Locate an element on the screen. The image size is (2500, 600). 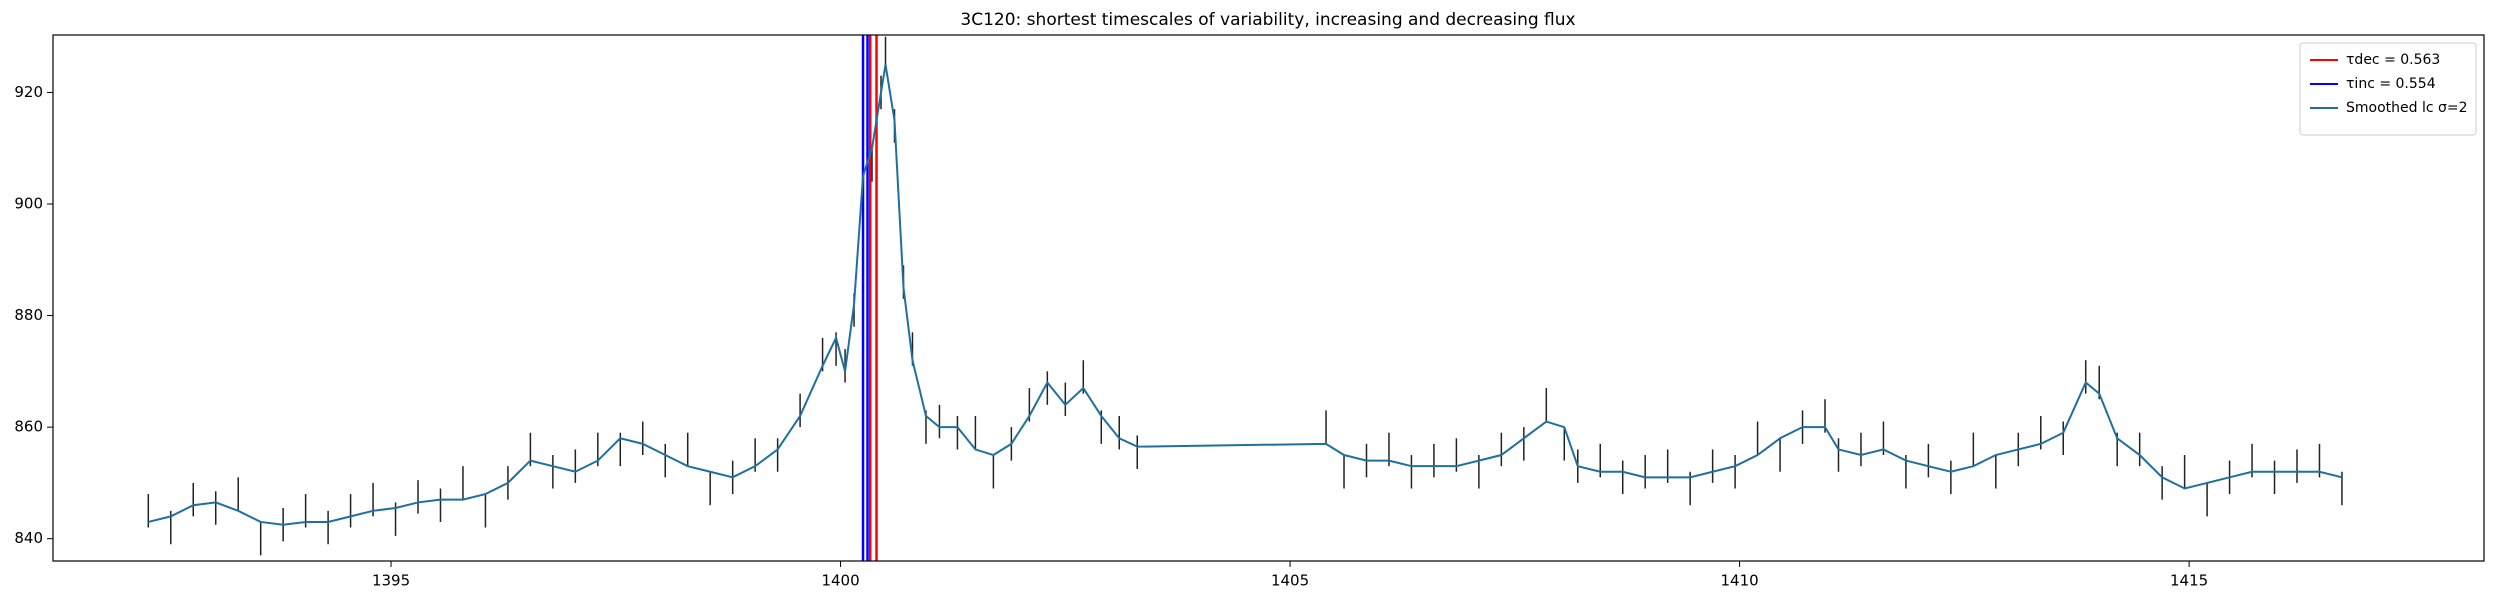
legend-label: τdec = 0.563 is located at coordinates (2393, 60).